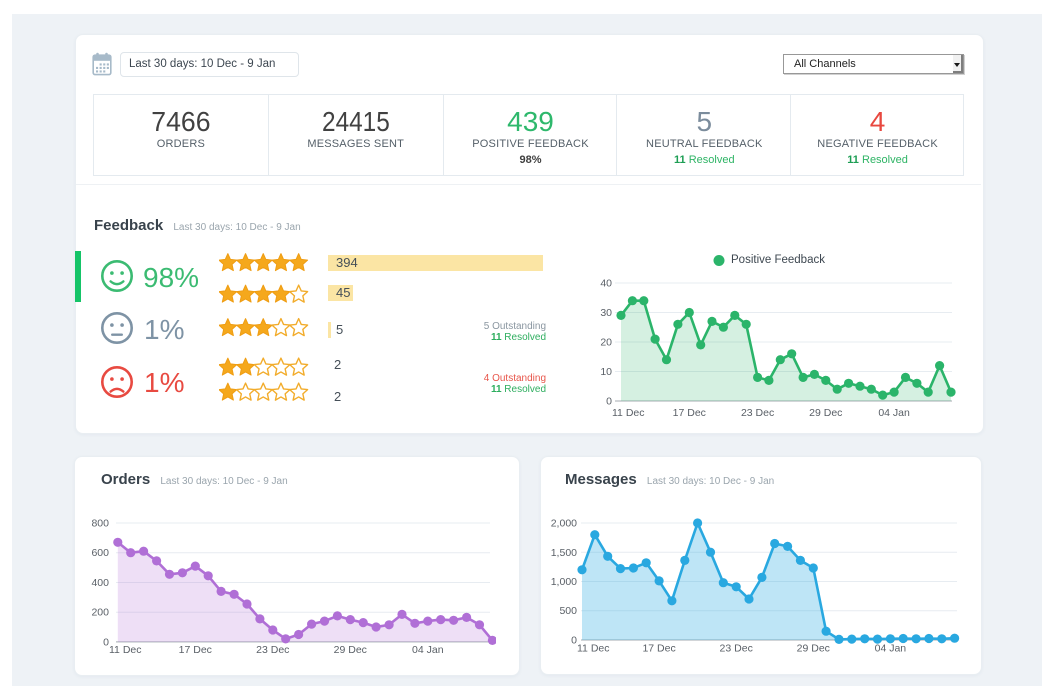  What do you see at coordinates (568, 611) in the screenshot?
I see `svg-text: 500` at bounding box center [568, 611].